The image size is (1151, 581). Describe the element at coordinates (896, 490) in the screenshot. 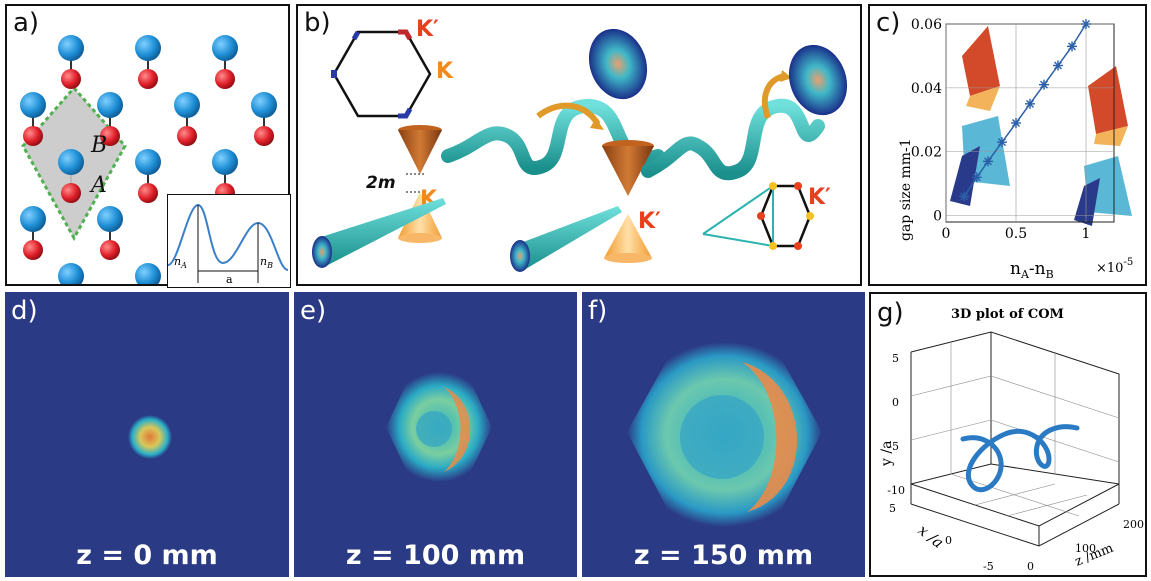

I see `plot-g-ytick: -10` at that location.